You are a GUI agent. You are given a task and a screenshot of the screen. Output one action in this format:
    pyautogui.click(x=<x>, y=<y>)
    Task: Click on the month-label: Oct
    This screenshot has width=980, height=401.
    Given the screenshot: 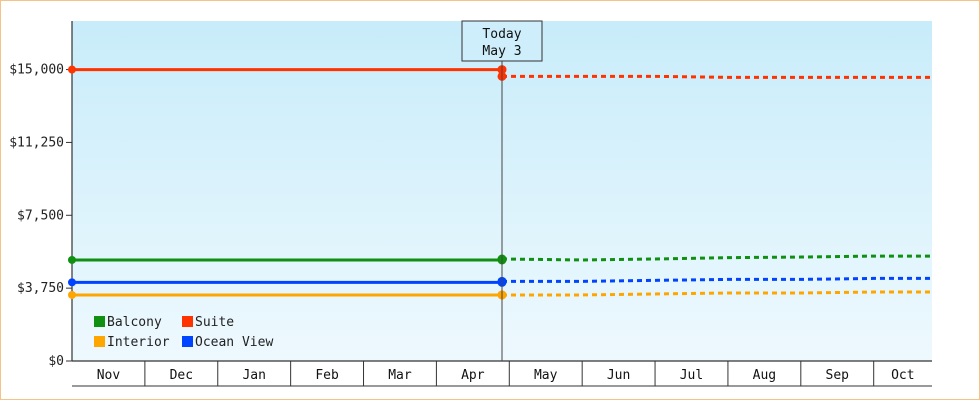 What is the action you would take?
    pyautogui.click(x=902, y=375)
    